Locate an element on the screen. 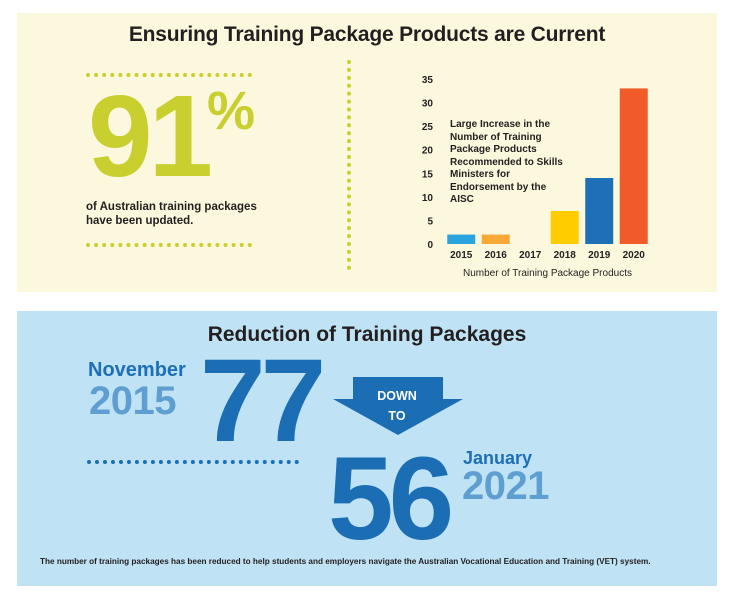 This screenshot has height=601, width=732. bar-2019 is located at coordinates (599, 211).